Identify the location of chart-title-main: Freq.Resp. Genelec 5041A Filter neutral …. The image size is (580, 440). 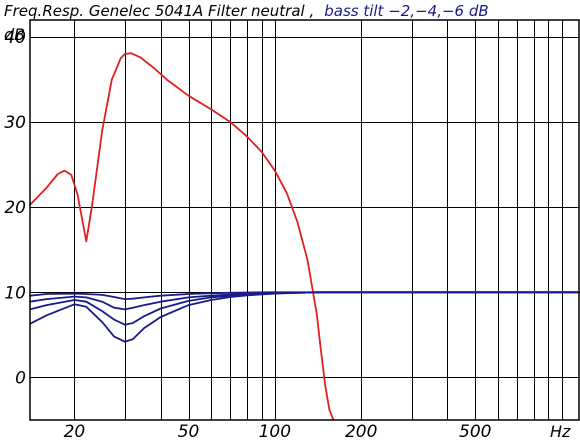
(159, 11).